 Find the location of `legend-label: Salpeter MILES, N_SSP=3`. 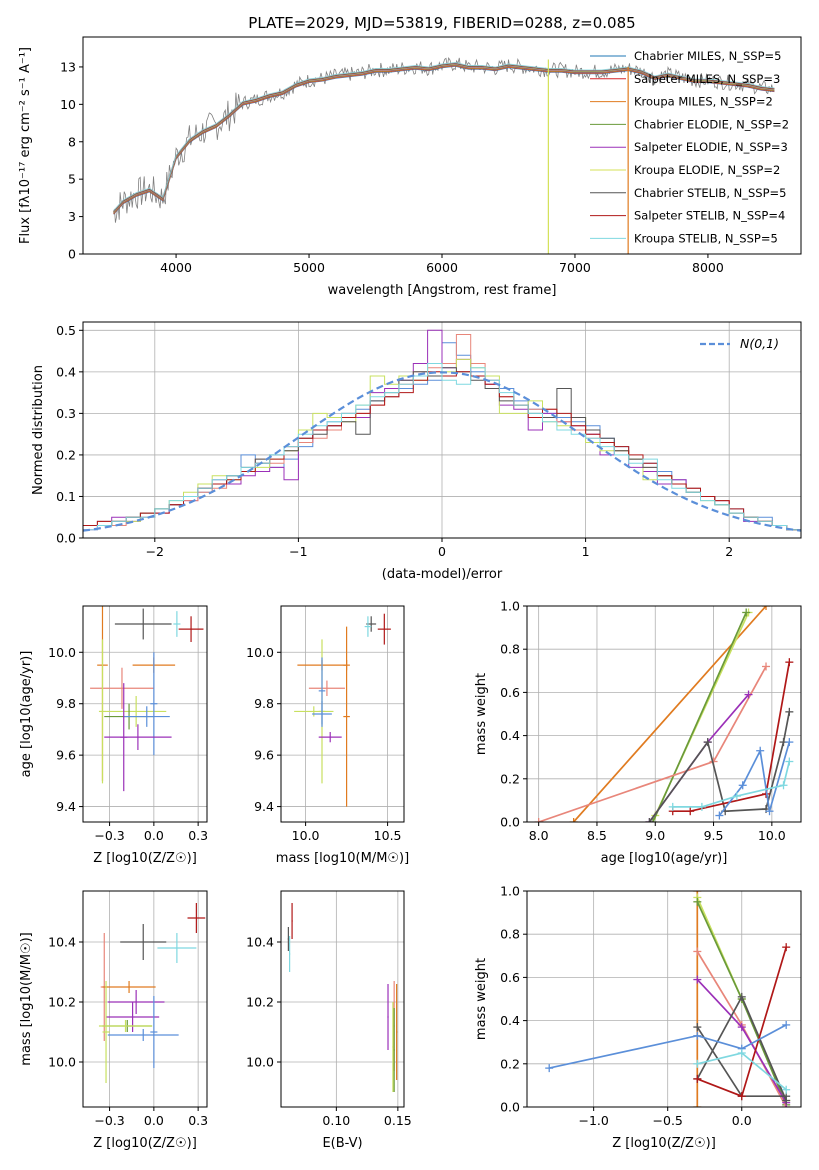

legend-label: Salpeter MILES, N_SSP=3 is located at coordinates (707, 79).